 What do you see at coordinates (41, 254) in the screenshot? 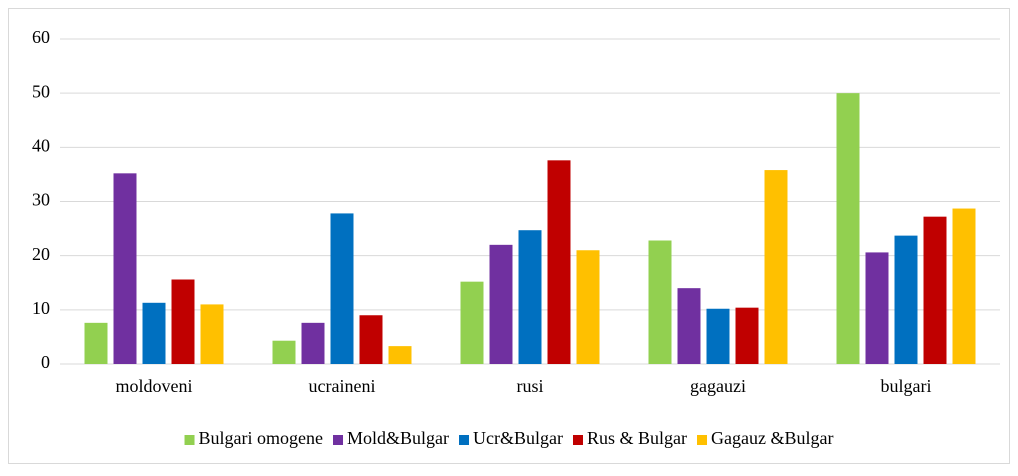
I see `y-tick-label: 20` at bounding box center [41, 254].